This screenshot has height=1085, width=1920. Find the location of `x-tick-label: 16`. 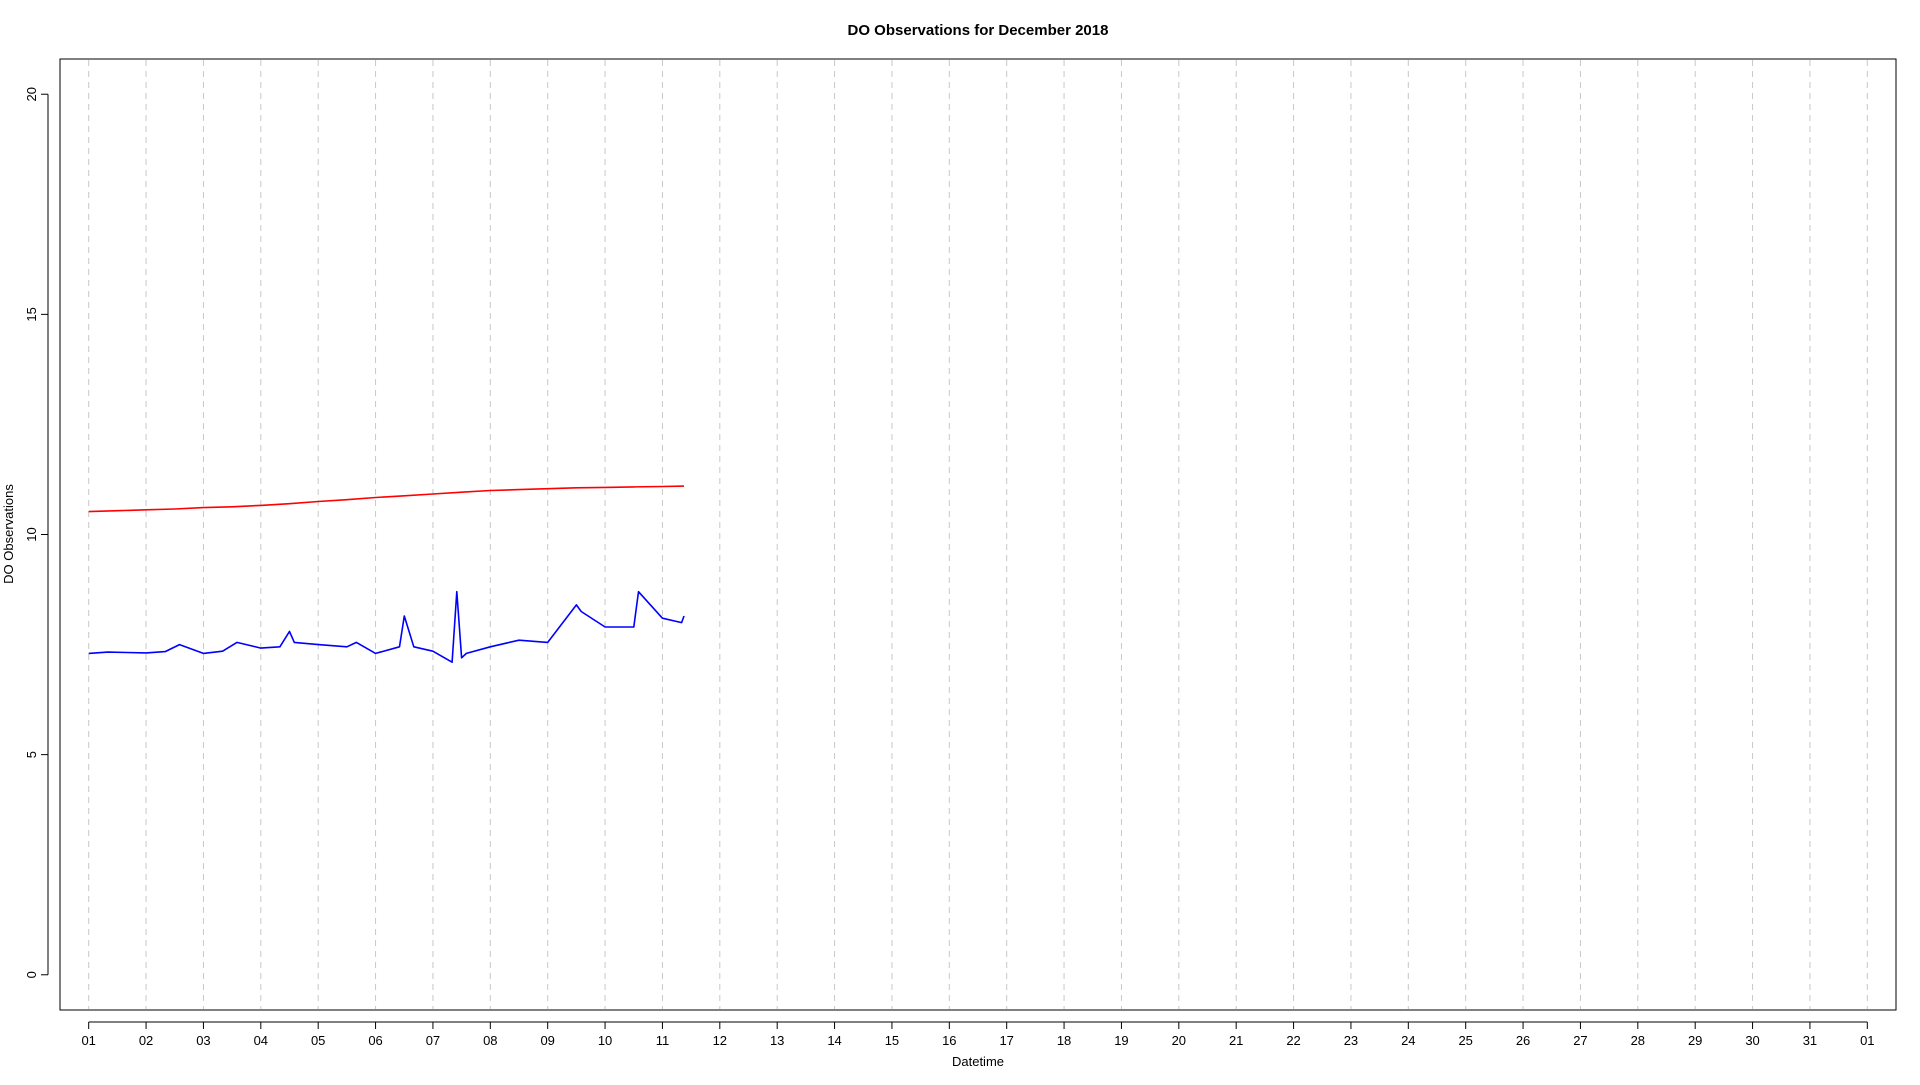

x-tick-label: 16 is located at coordinates (949, 1040).